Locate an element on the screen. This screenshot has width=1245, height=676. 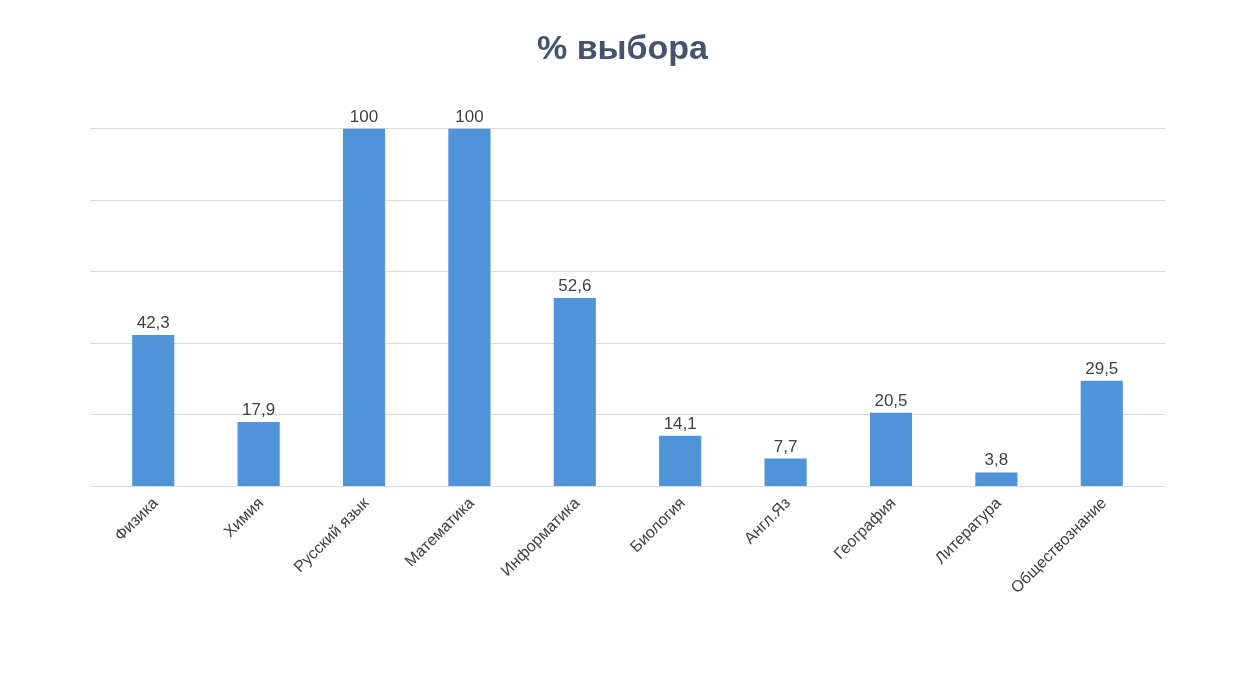
data-label: 20,5 is located at coordinates (891, 400).